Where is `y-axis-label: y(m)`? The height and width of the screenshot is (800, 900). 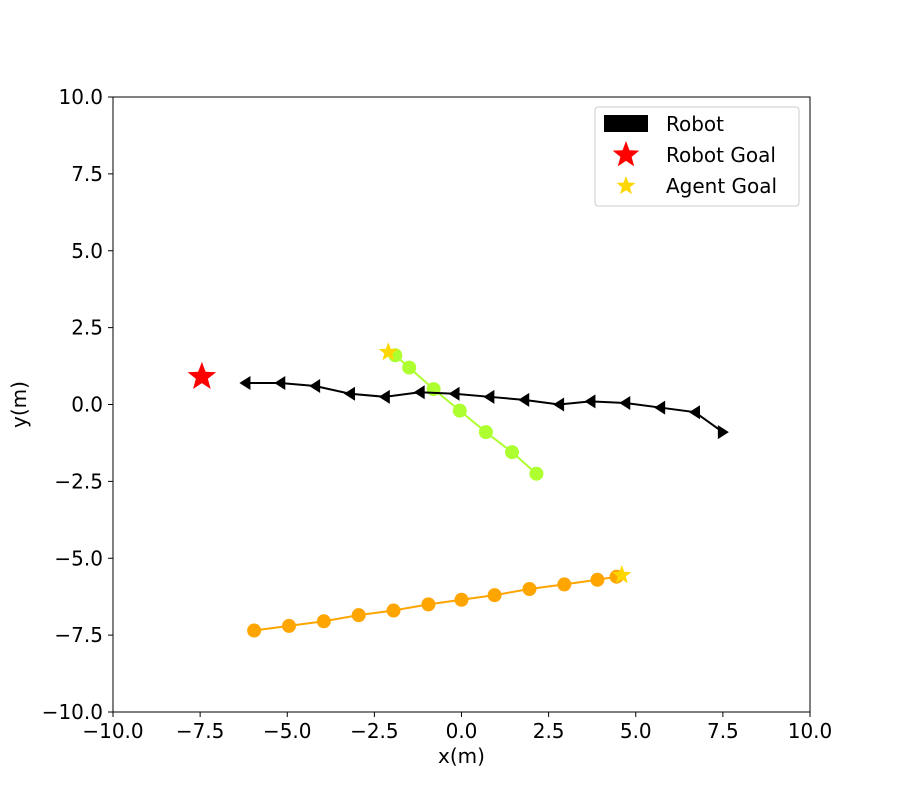 y-axis-label: y(m) is located at coordinates (19, 404).